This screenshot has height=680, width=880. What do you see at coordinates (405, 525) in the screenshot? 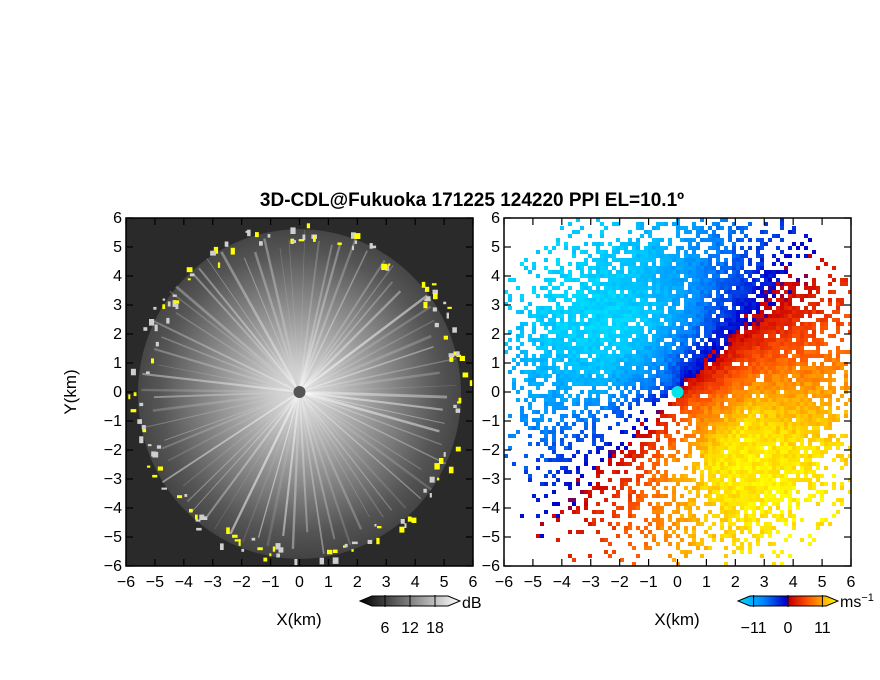
I see `echo-edge-pixel` at bounding box center [405, 525].